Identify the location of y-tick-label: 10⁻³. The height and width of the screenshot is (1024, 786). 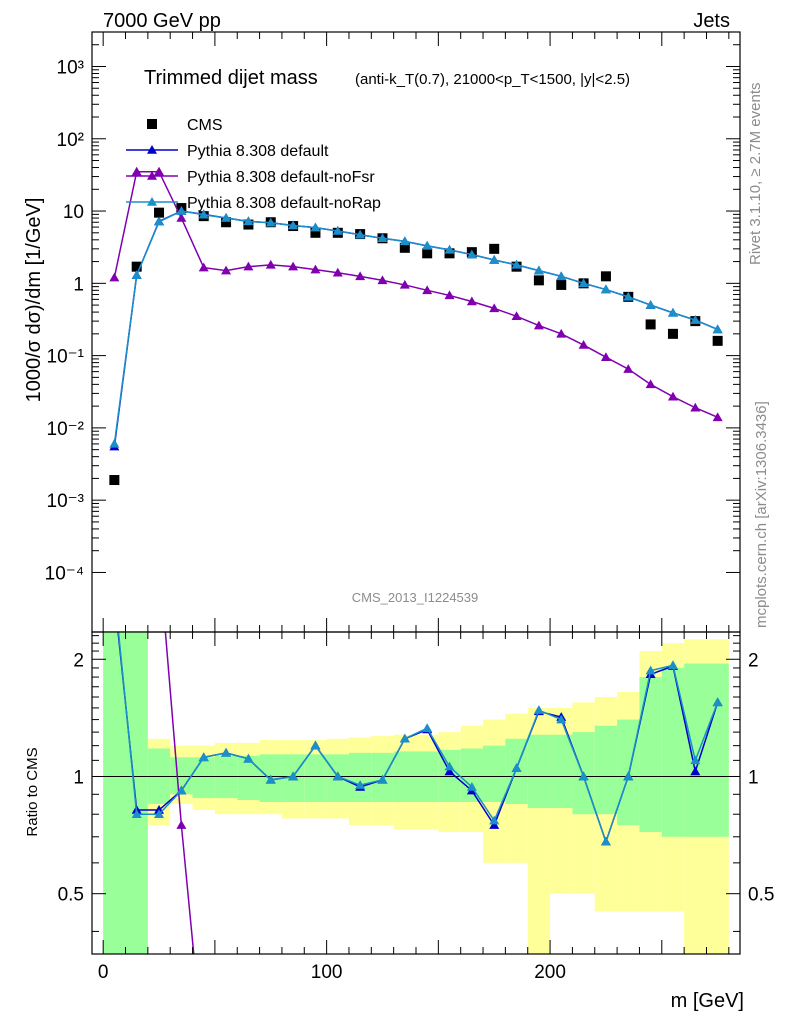
(66, 501).